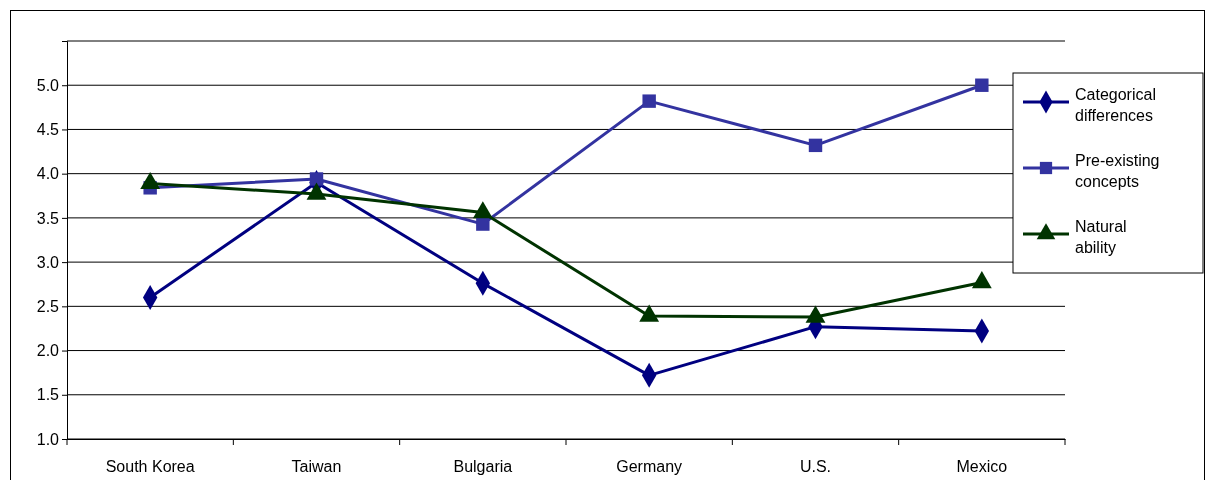 This screenshot has height=480, width=1210. I want to click on legend-label: Natural ability, so click(1101, 237).